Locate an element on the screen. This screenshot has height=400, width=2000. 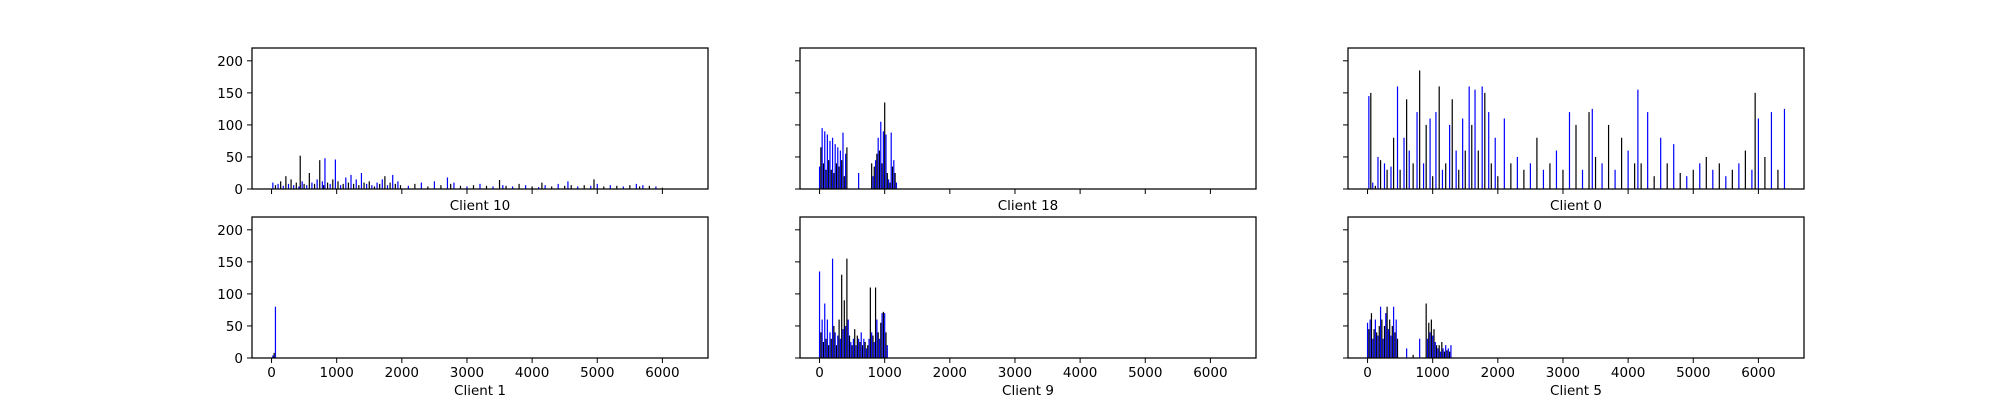
x-tick-label: 6000 is located at coordinates (1210, 373).